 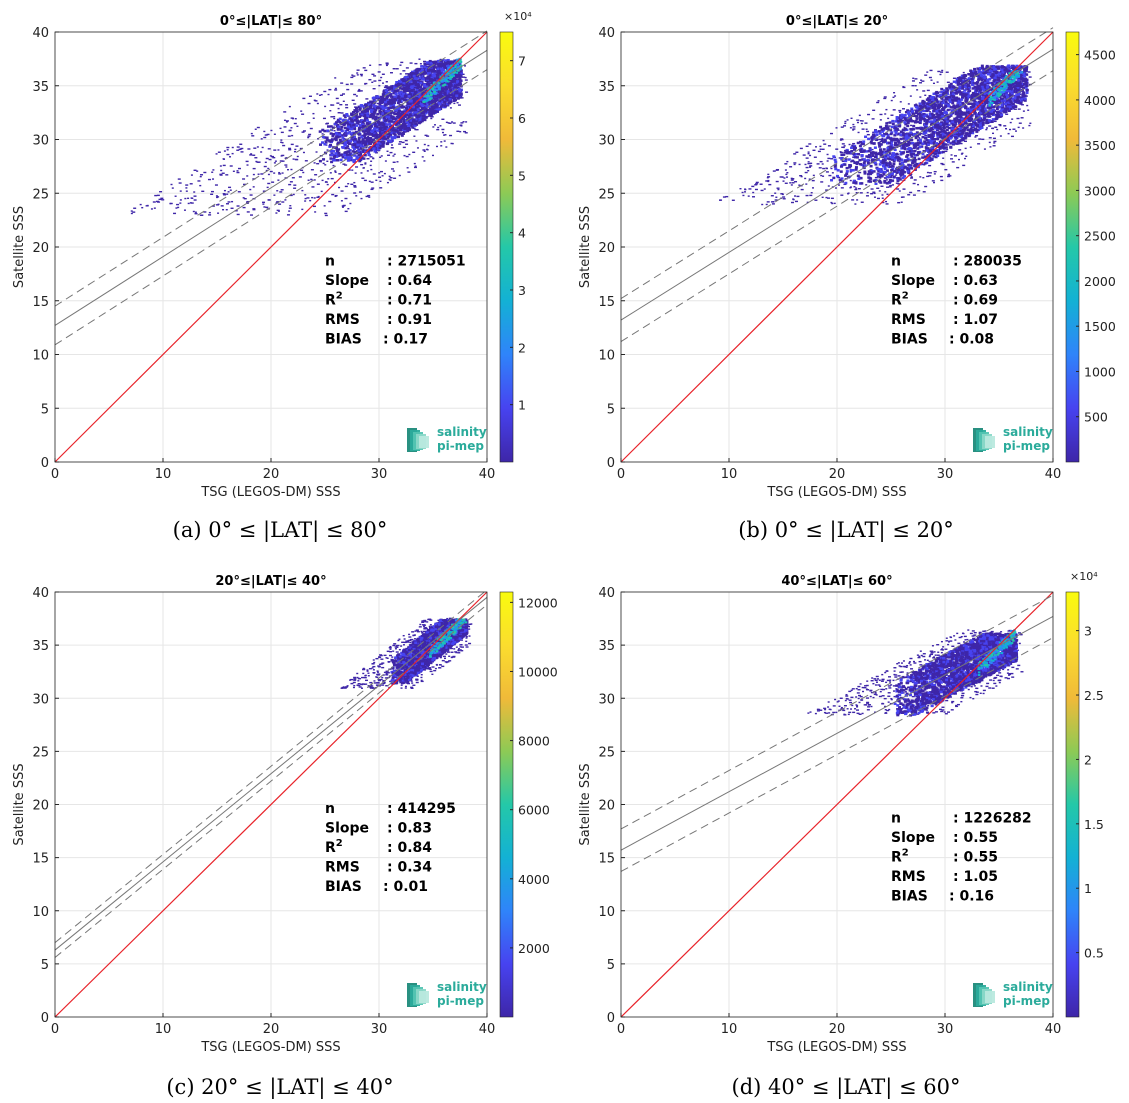 I want to click on chart-a-ytick-label: 40, so click(x=40, y=33).